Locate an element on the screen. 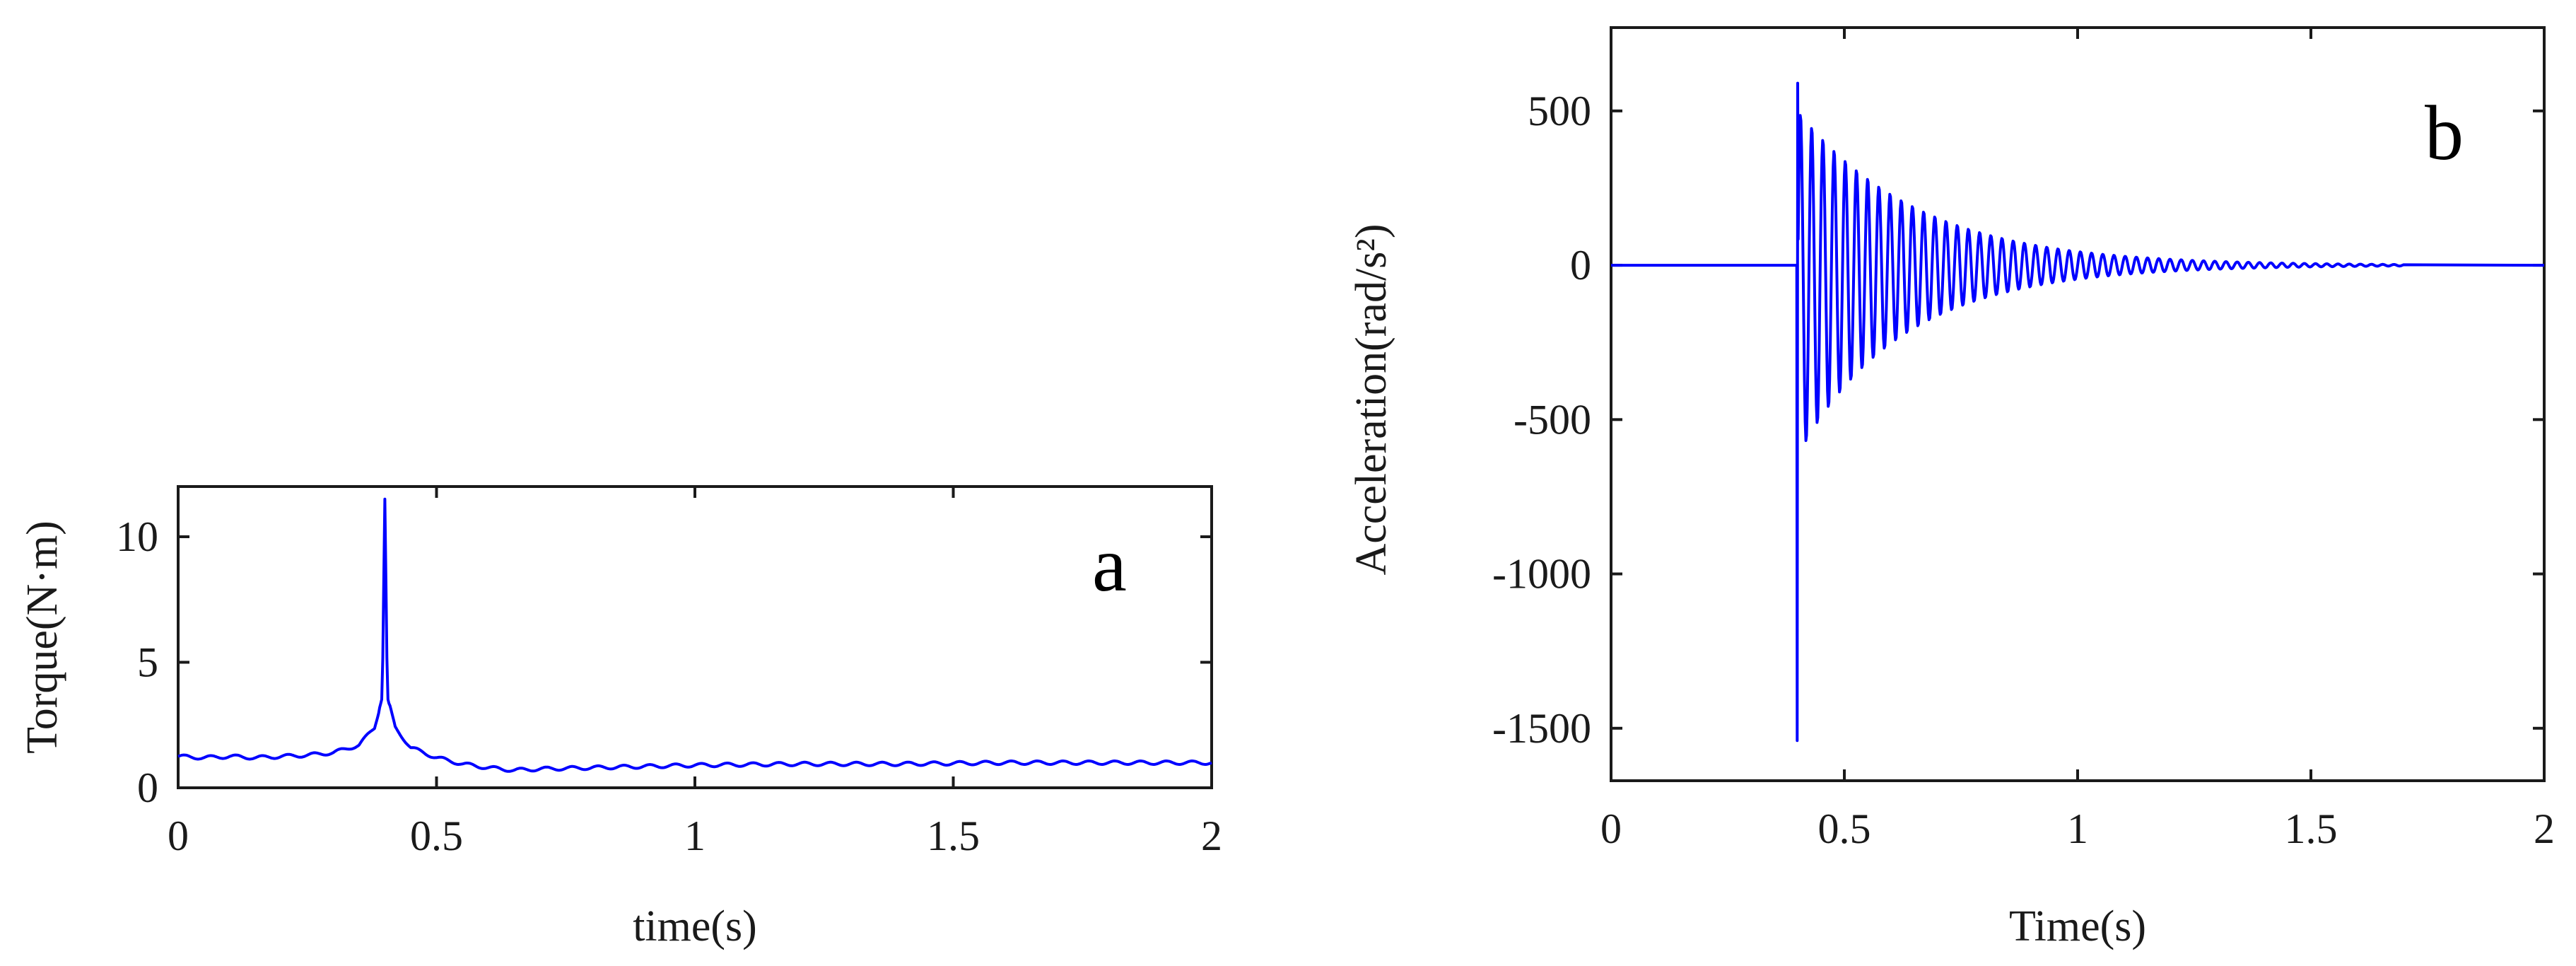 The width and height of the screenshot is (2576, 966). chart-a-ytick-label: 10 is located at coordinates (137, 536).